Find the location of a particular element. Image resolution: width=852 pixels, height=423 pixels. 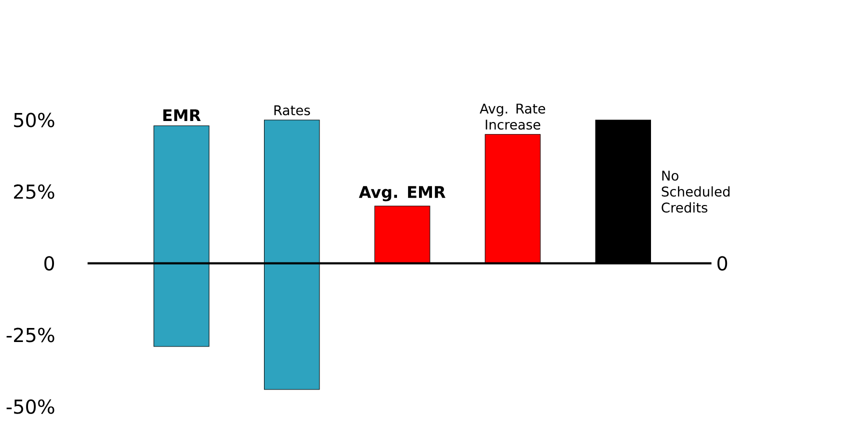

y-tick-label: 50% is located at coordinates (34, 120).